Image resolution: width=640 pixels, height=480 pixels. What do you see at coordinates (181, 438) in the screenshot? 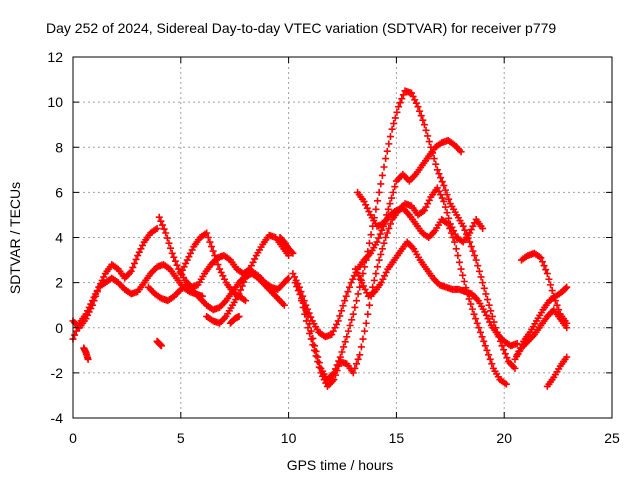
I see `x-tick-label: 5` at bounding box center [181, 438].